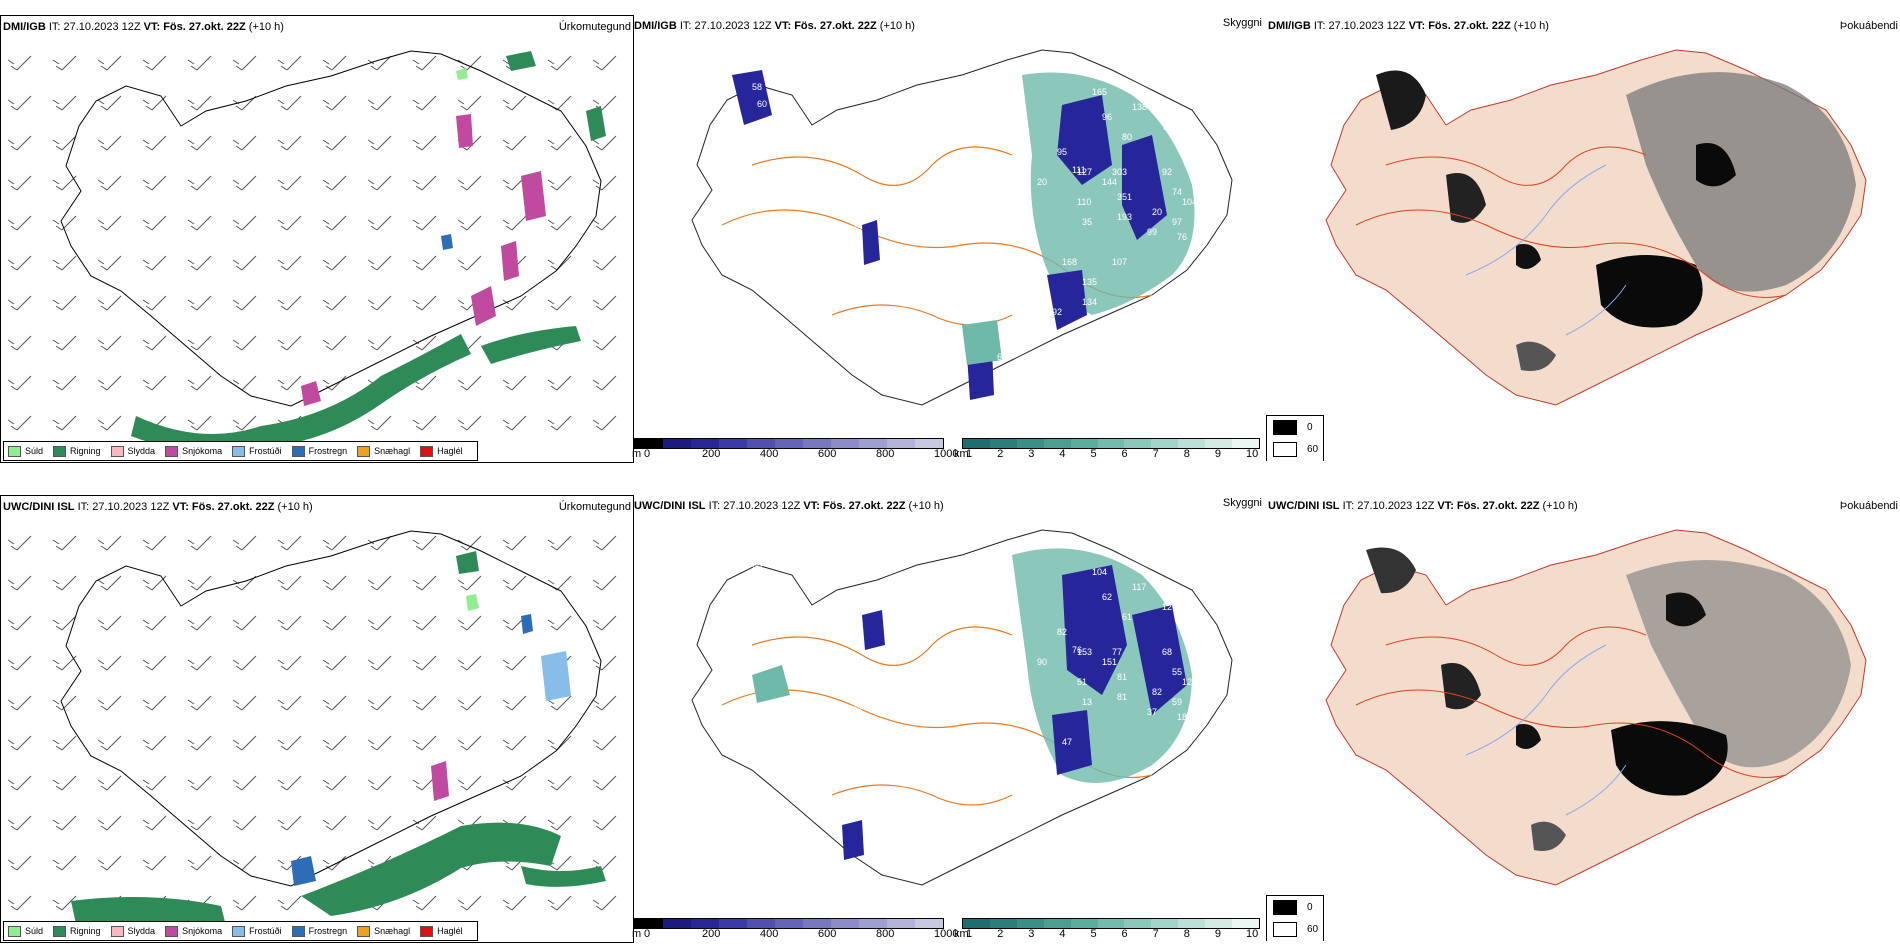 The height and width of the screenshot is (950, 1900). I want to click on visibility-value-label: 68, so click(1002, 372).